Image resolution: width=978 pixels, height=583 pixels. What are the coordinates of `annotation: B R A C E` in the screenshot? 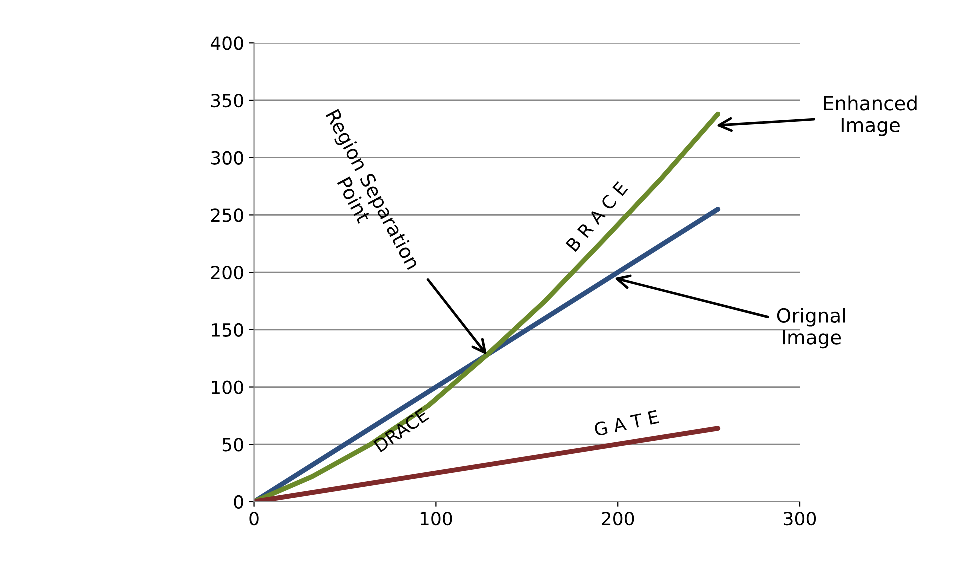 It's located at (597, 216).